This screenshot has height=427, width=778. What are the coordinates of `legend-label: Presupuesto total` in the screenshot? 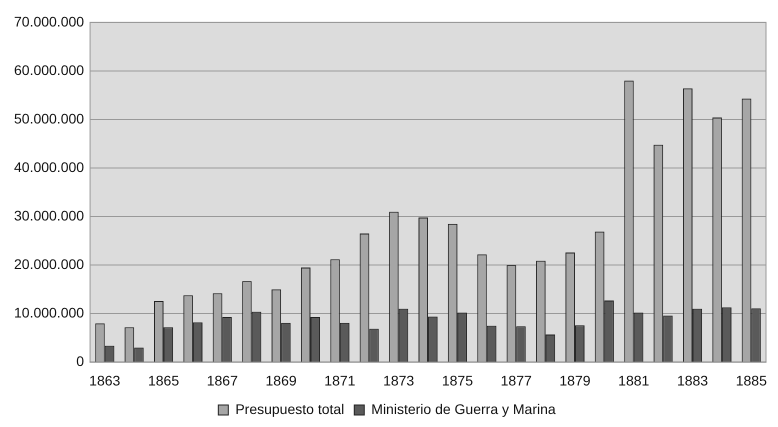 It's located at (289, 408).